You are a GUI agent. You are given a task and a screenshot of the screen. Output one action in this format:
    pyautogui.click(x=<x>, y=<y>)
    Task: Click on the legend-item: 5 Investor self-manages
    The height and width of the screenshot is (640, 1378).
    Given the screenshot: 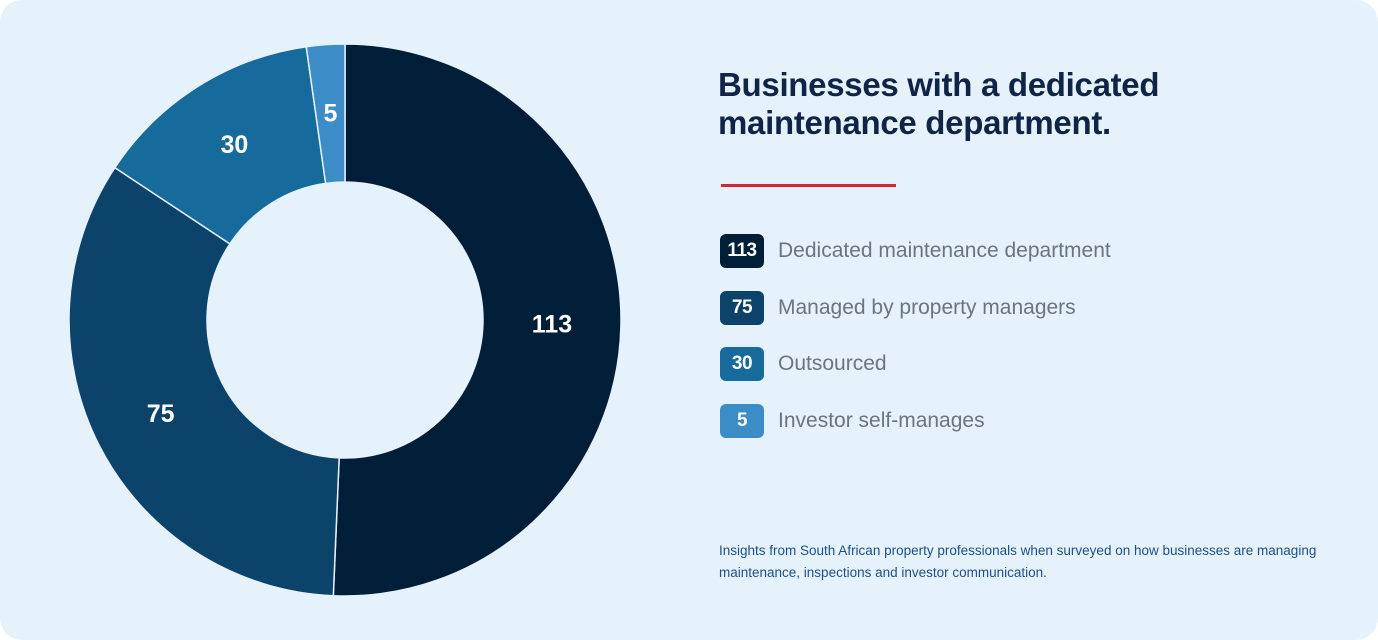 What is the action you would take?
    pyautogui.click(x=915, y=421)
    